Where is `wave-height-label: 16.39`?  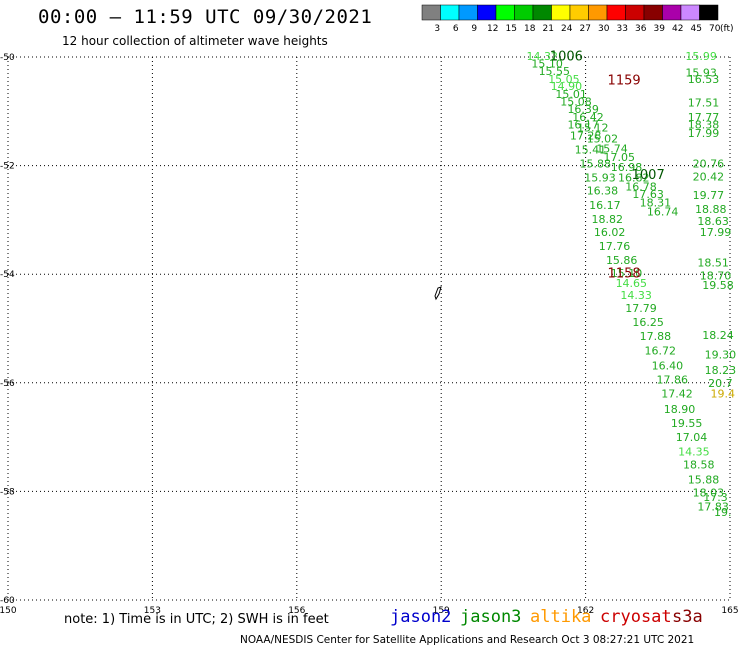
wave-height-label: 16.39 is located at coordinates (583, 109).